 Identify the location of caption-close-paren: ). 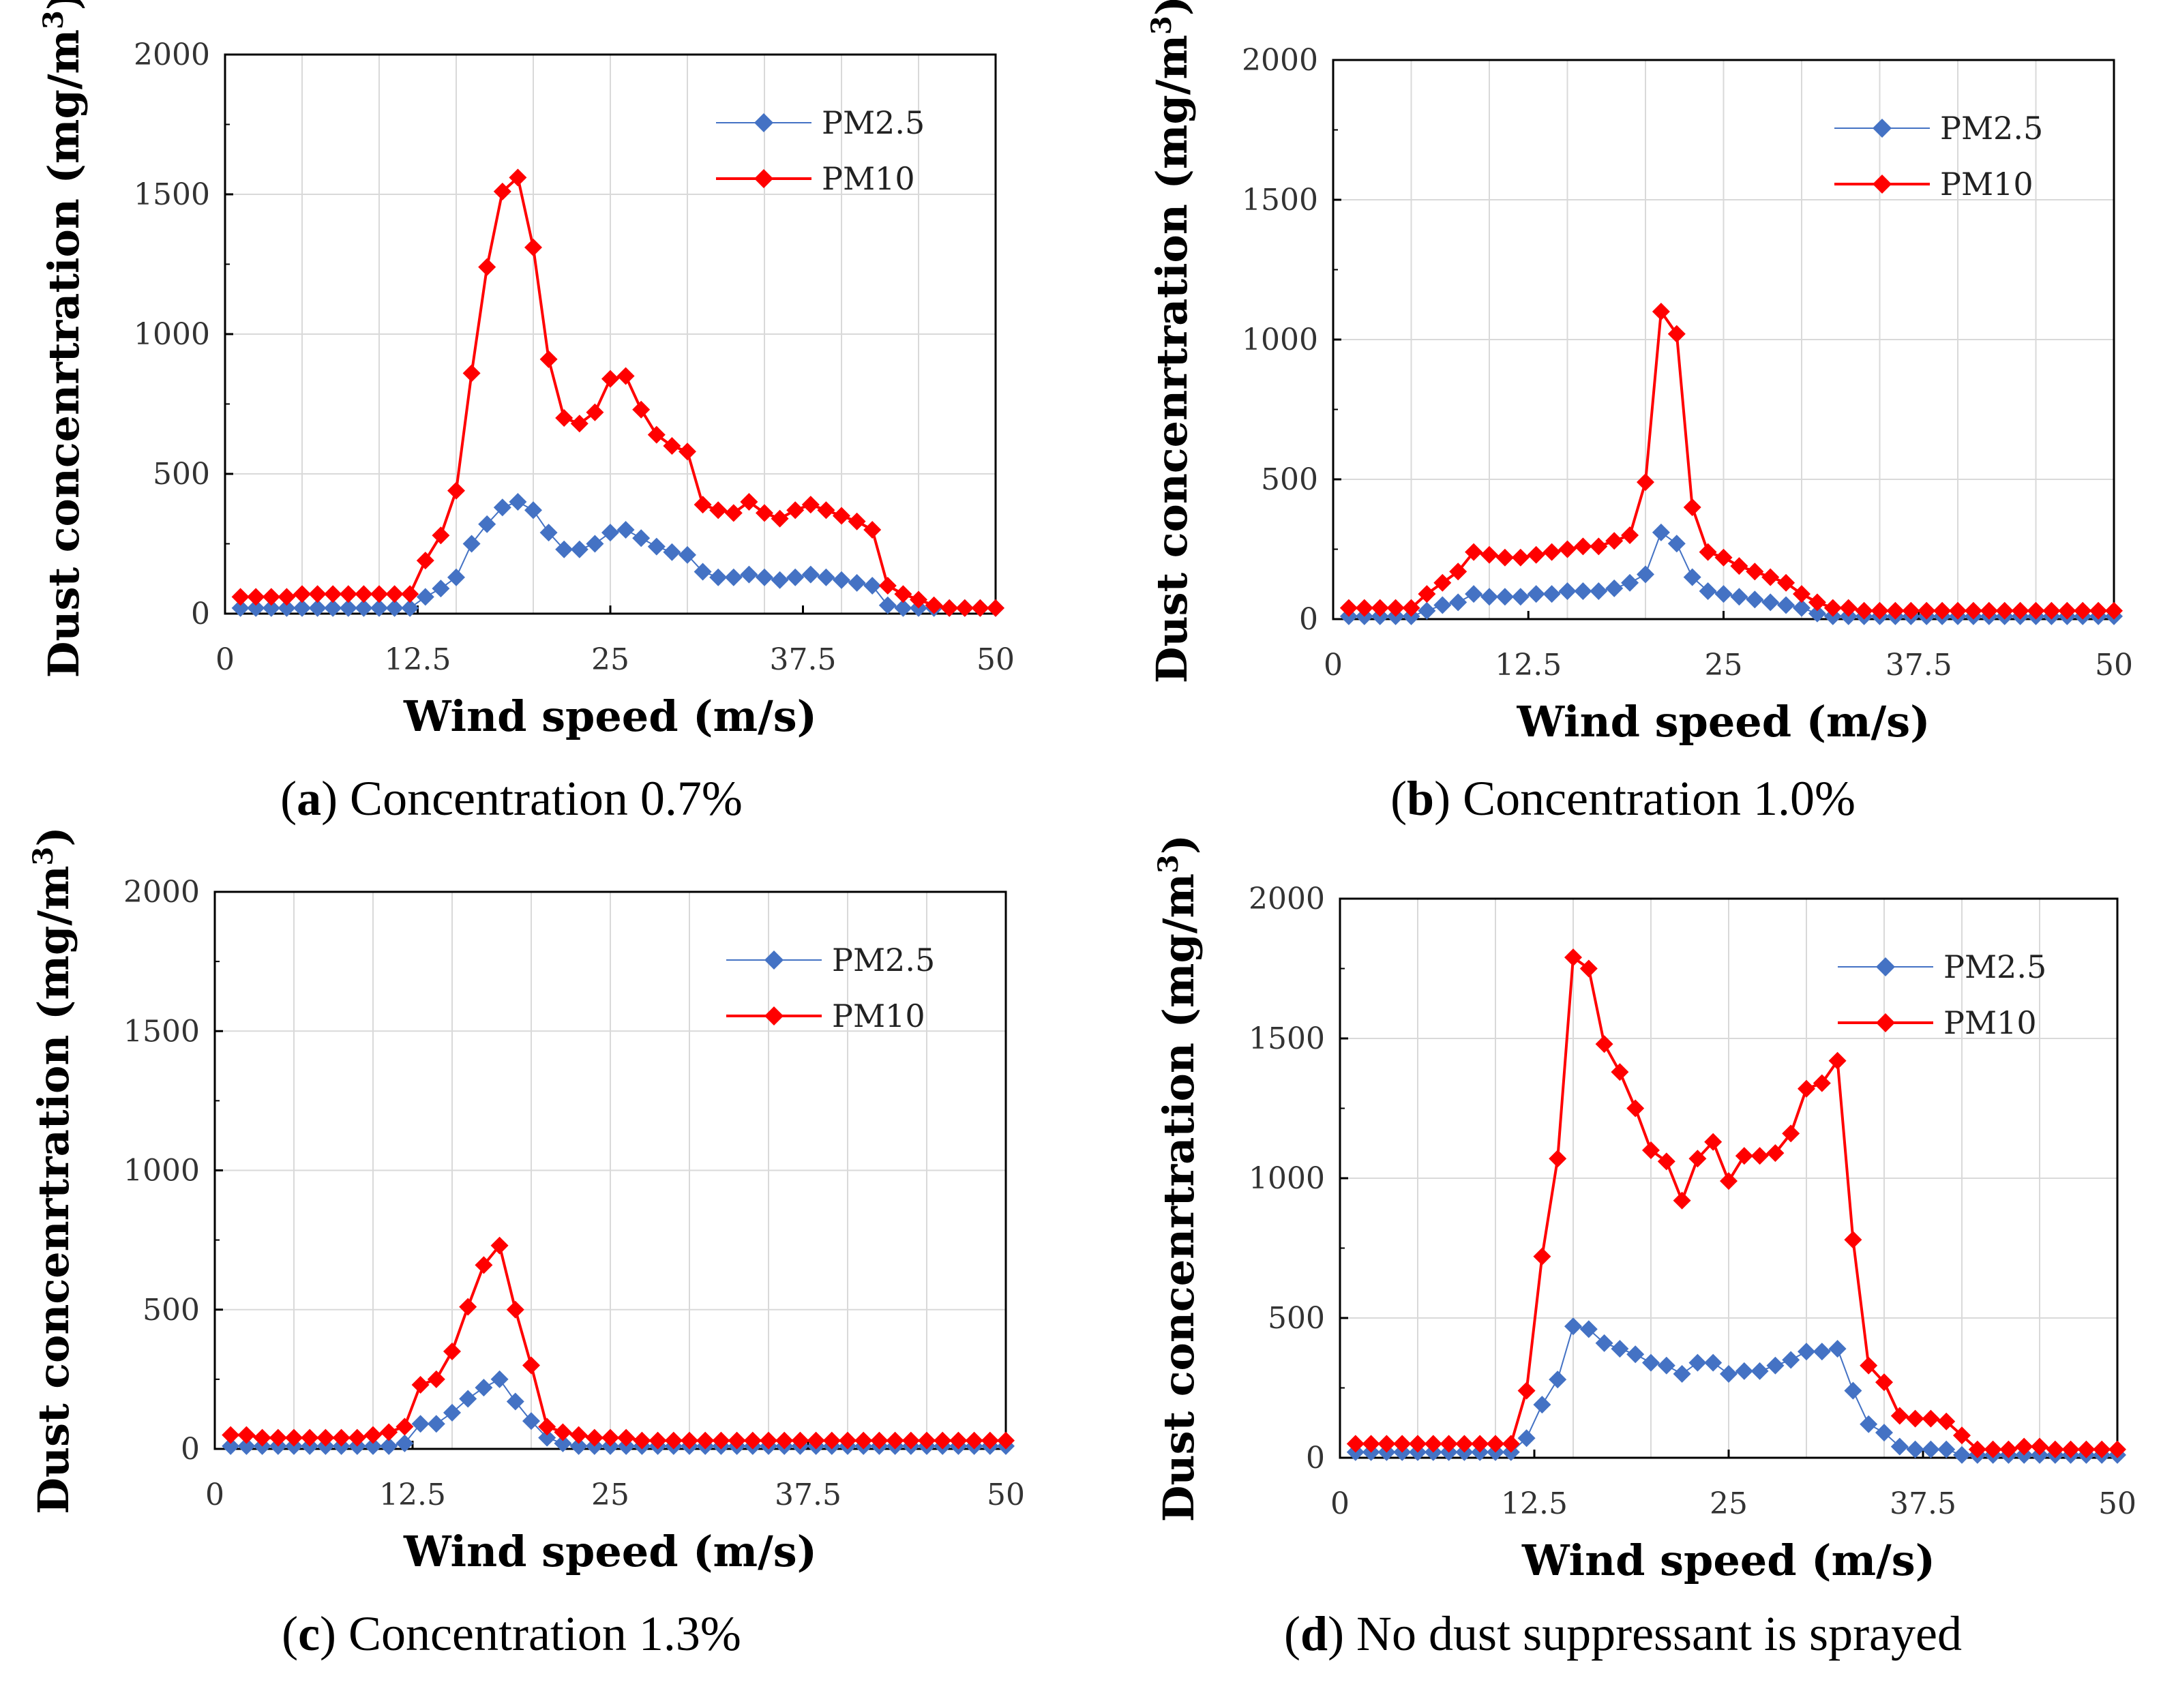
(1342, 1633).